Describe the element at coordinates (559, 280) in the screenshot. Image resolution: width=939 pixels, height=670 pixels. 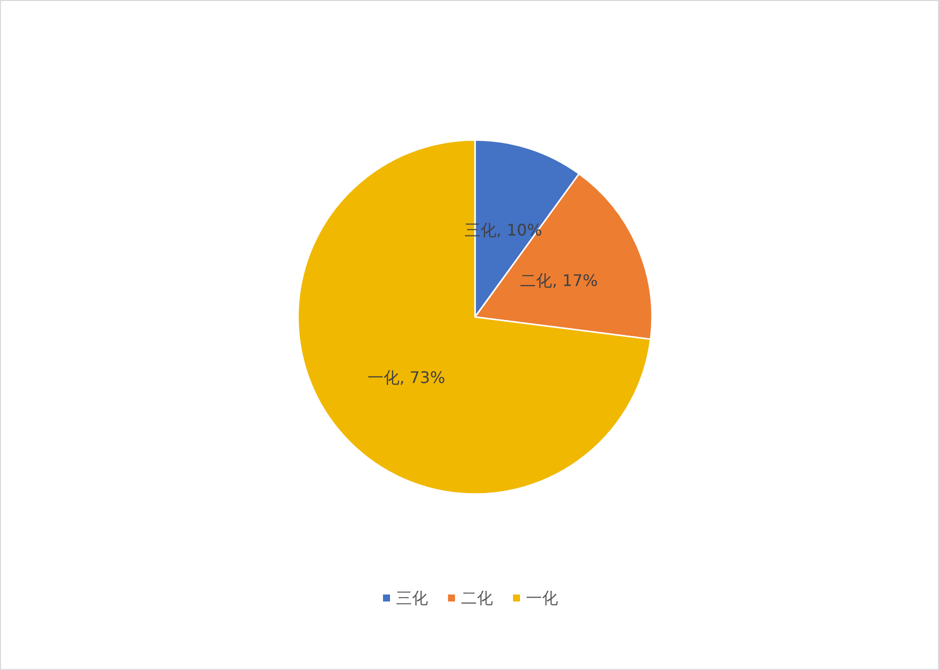
I see `data-label: 二化, 17%` at that location.